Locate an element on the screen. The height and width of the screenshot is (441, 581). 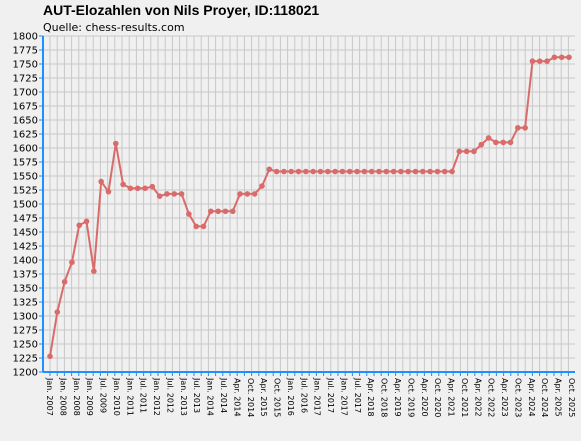
y-tick-label: 1700 is located at coordinates (25, 93).